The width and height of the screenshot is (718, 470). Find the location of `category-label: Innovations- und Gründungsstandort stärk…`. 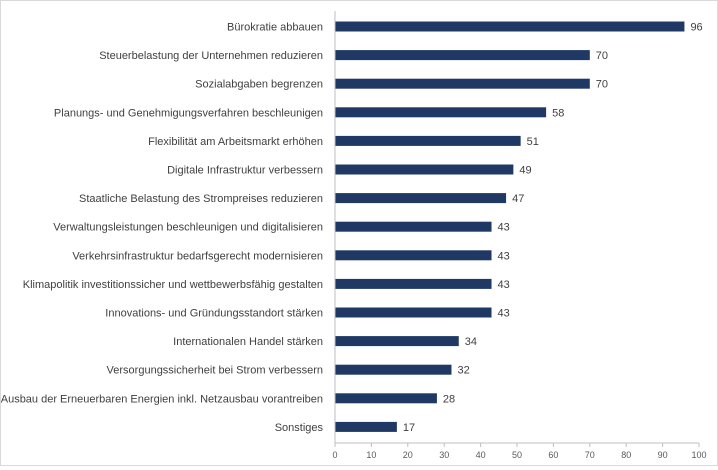

category-label: Innovations- und Gründungsstandort stärk… is located at coordinates (214, 314).